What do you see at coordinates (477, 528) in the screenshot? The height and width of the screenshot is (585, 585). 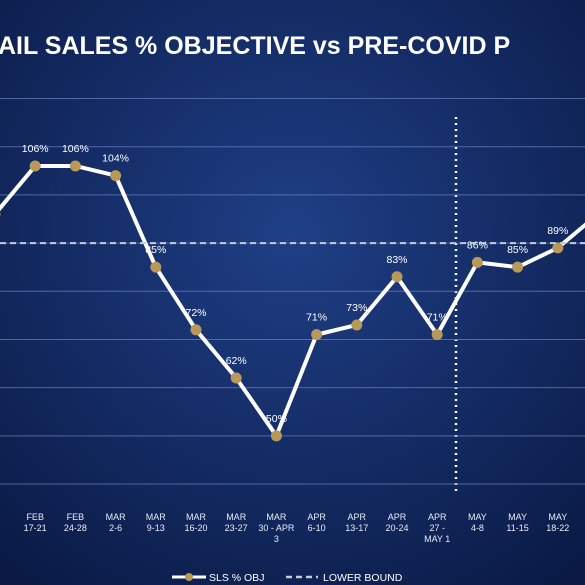 I see `x-tick-line: 4-8` at bounding box center [477, 528].